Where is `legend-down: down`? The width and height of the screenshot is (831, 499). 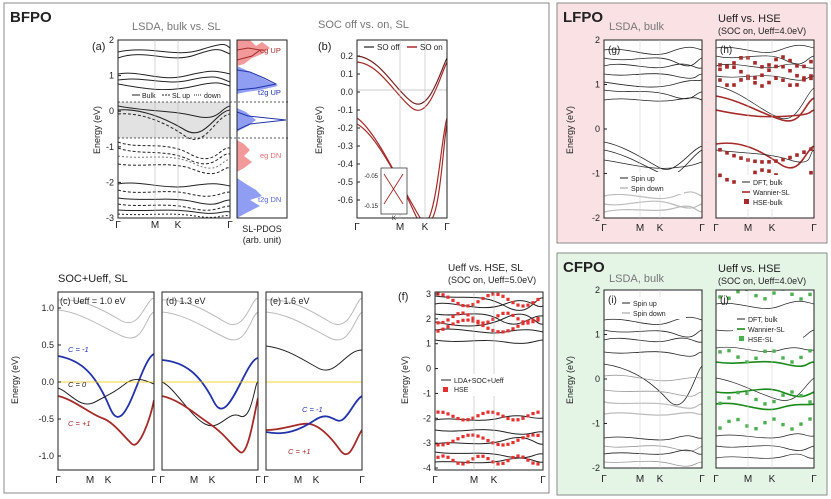 legend-down: down is located at coordinates (212, 96).